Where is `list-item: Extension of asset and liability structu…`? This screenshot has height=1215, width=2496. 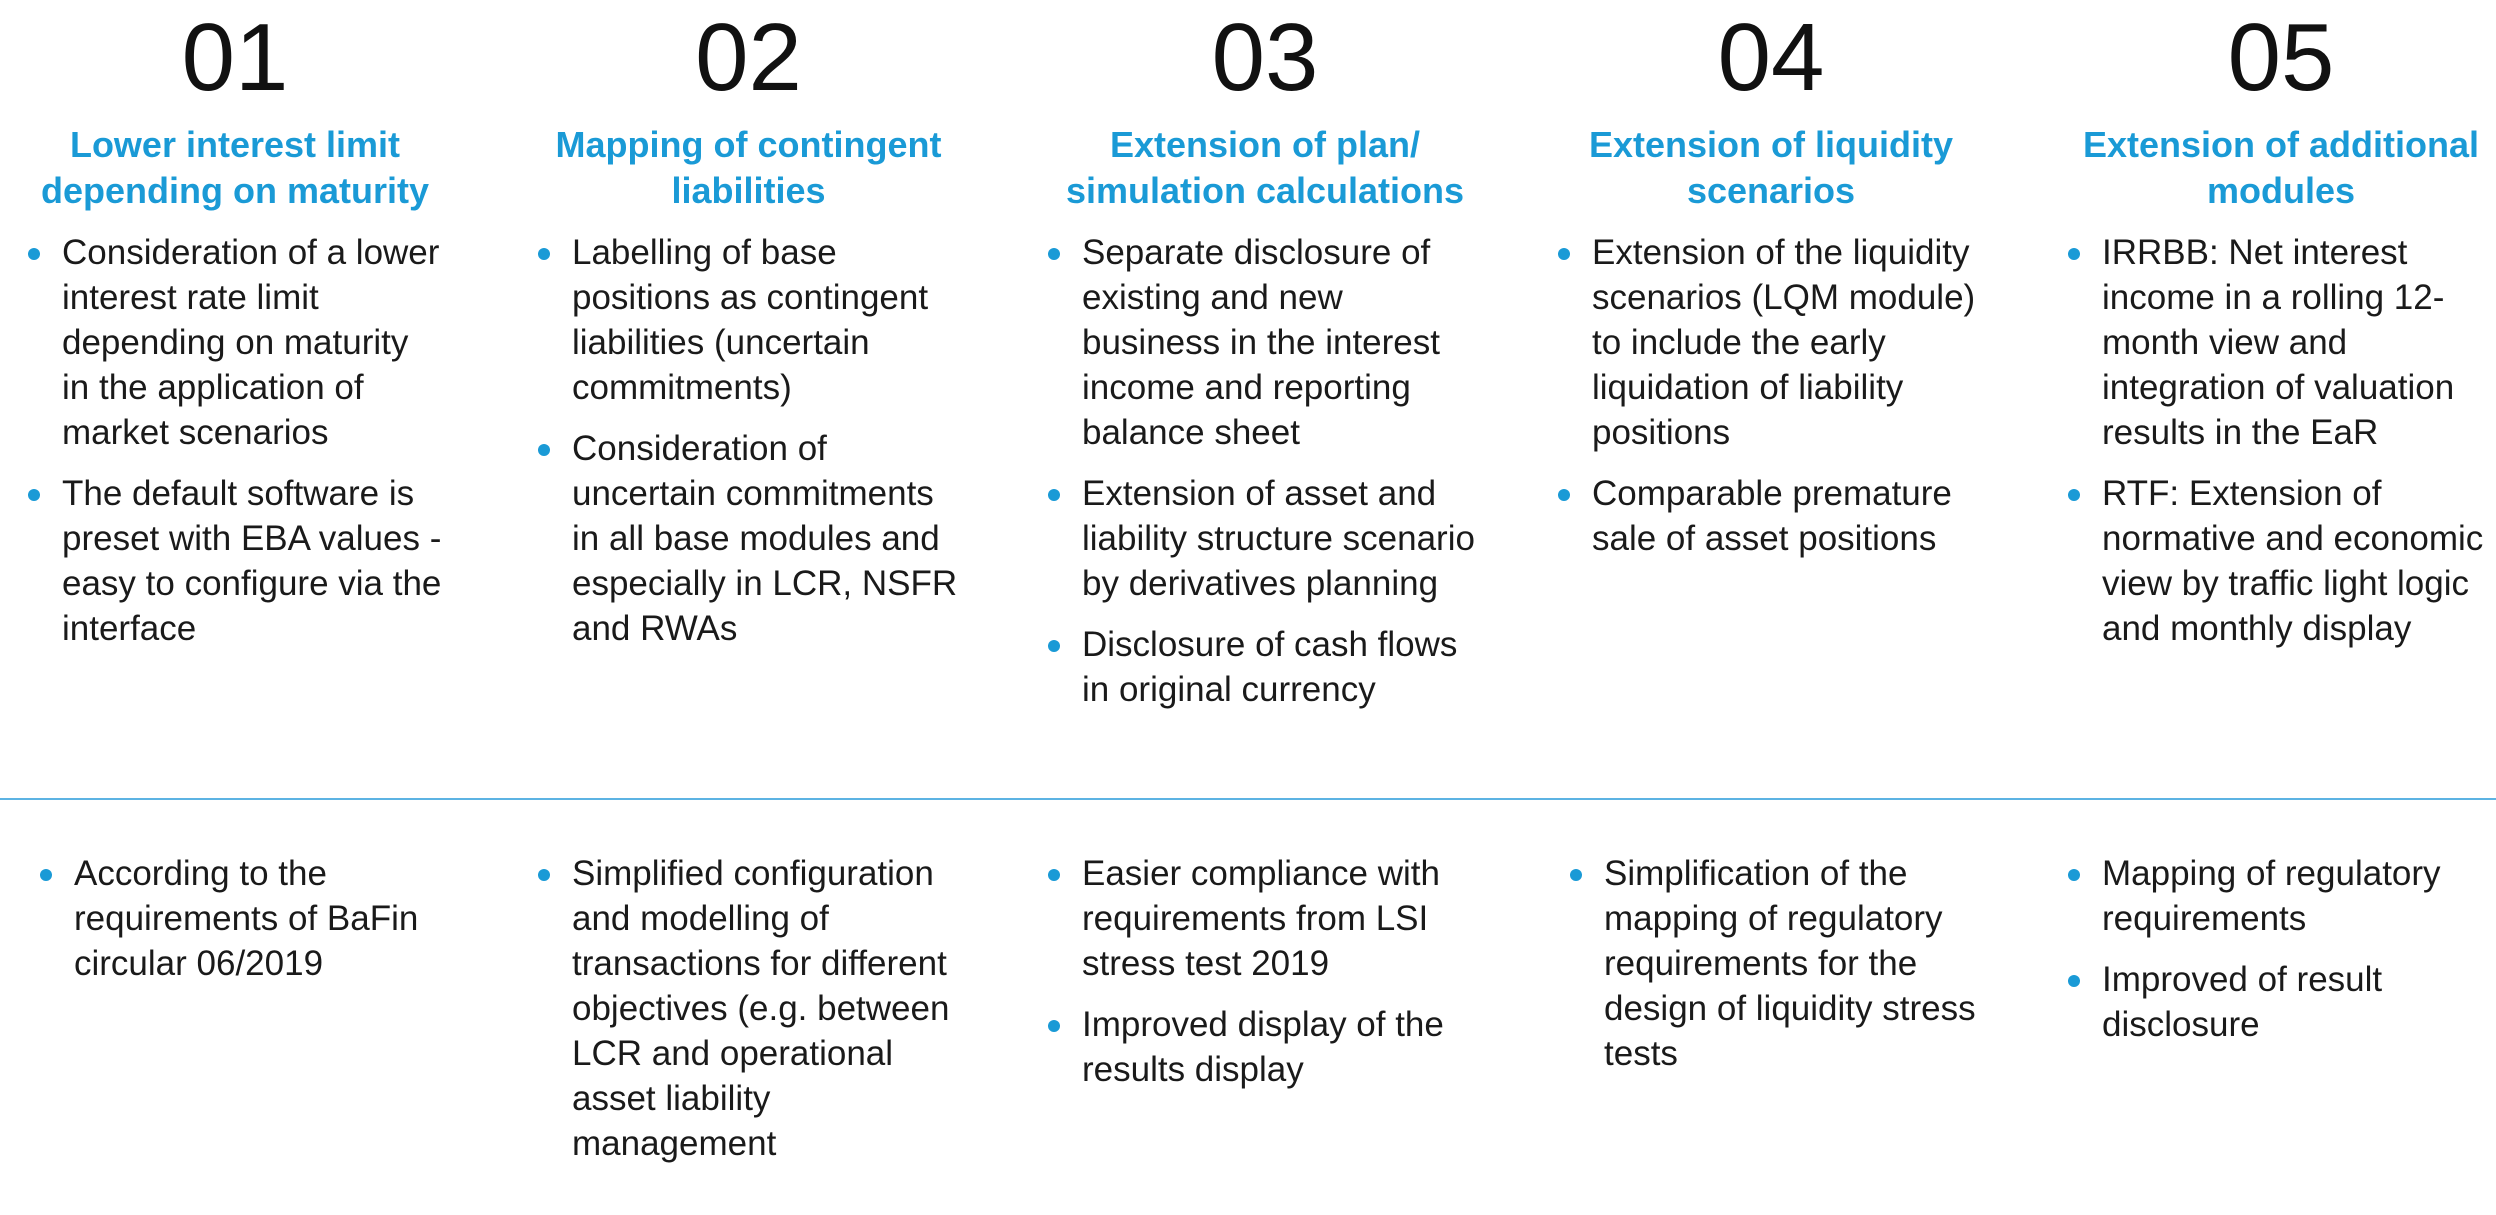
list-item: Extension of asset and liability structu… is located at coordinates (1265, 538).